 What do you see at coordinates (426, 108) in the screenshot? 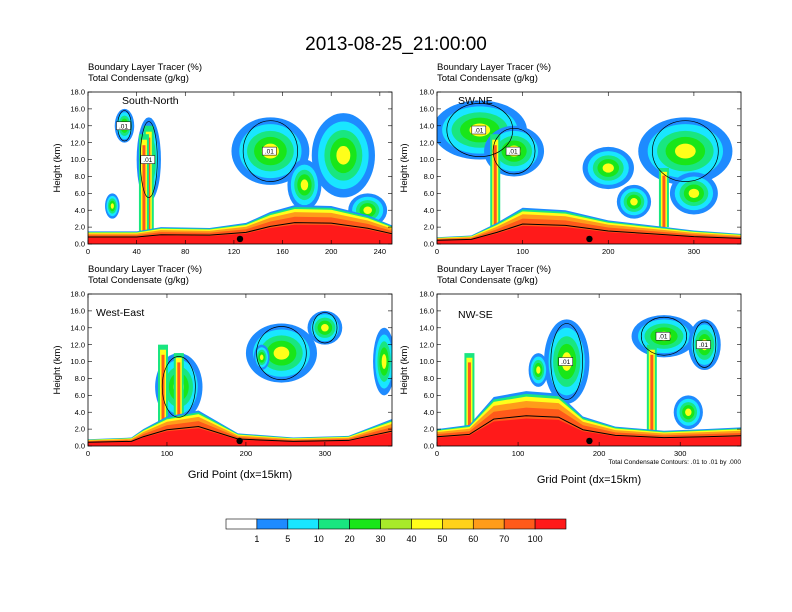
I see `y-tick-label: 16.0` at bounding box center [426, 108].